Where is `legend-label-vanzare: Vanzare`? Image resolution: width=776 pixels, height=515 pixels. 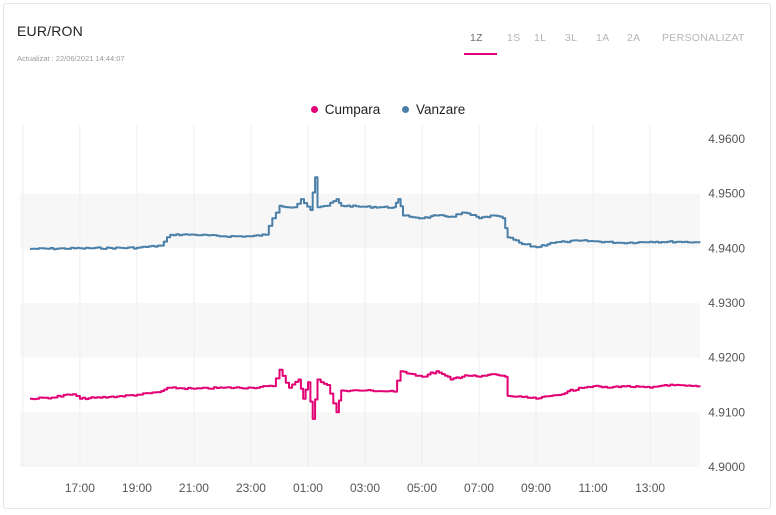
legend-label-vanzare: Vanzare is located at coordinates (441, 109).